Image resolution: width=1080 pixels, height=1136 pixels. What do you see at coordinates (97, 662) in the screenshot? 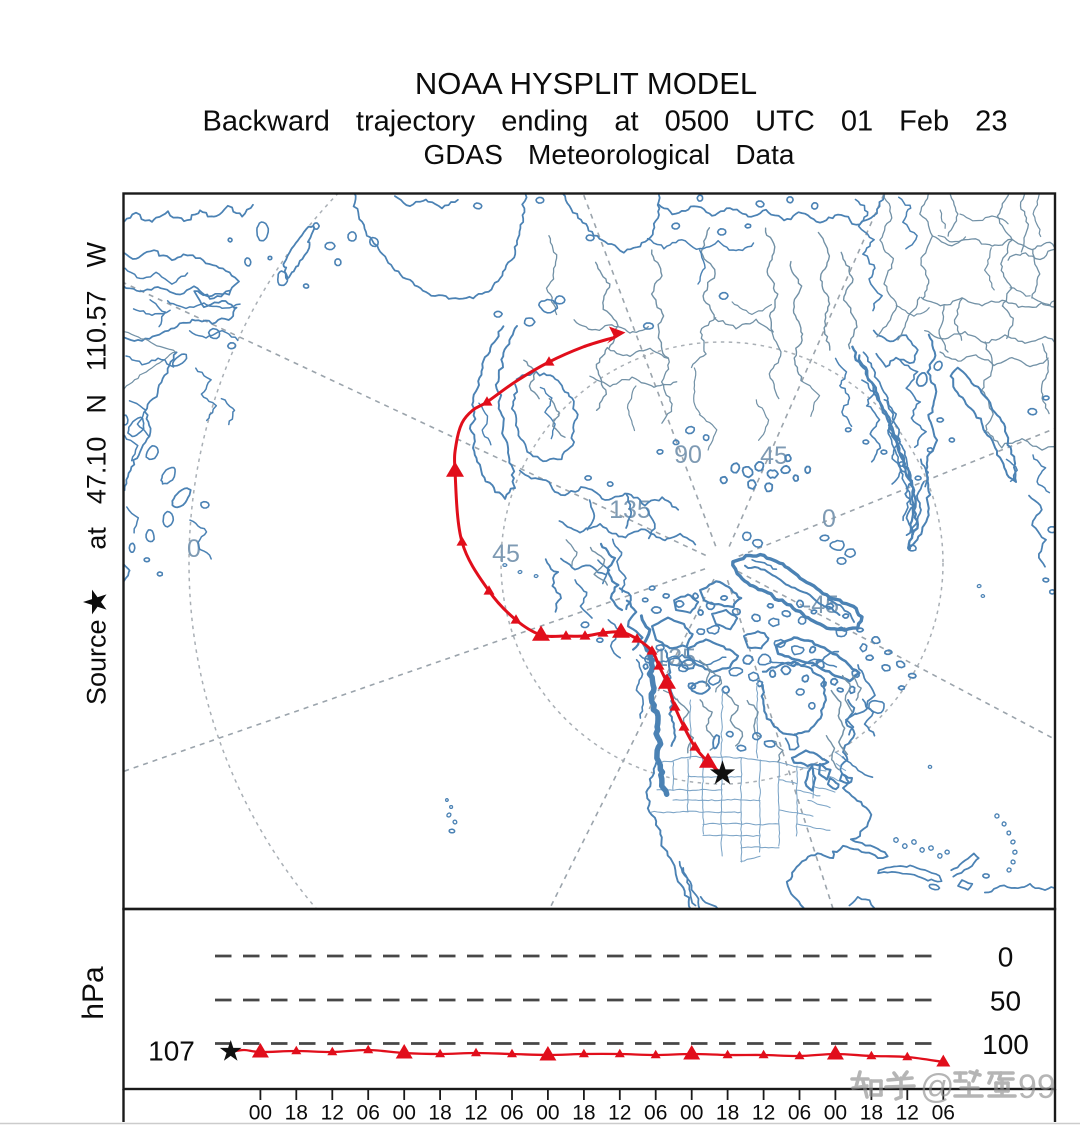
I see `svg-text: Source` at bounding box center [97, 662].